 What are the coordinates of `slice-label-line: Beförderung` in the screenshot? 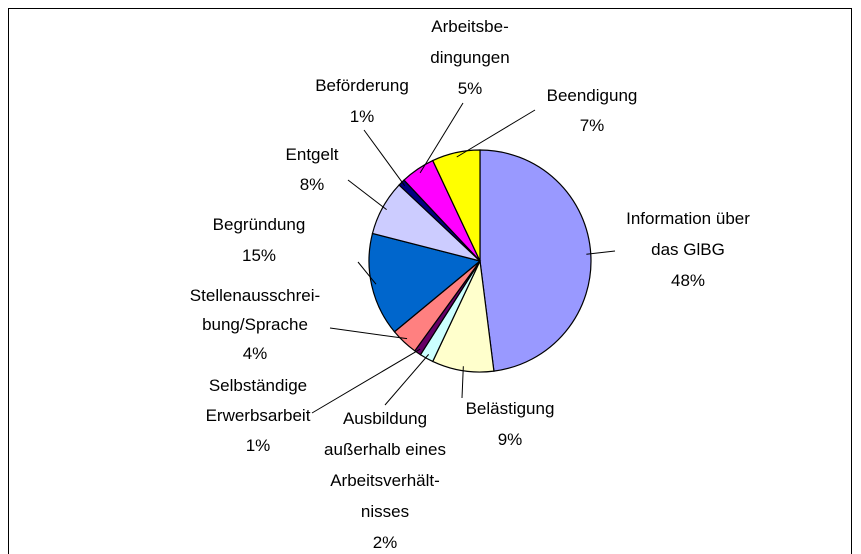 It's located at (362, 85).